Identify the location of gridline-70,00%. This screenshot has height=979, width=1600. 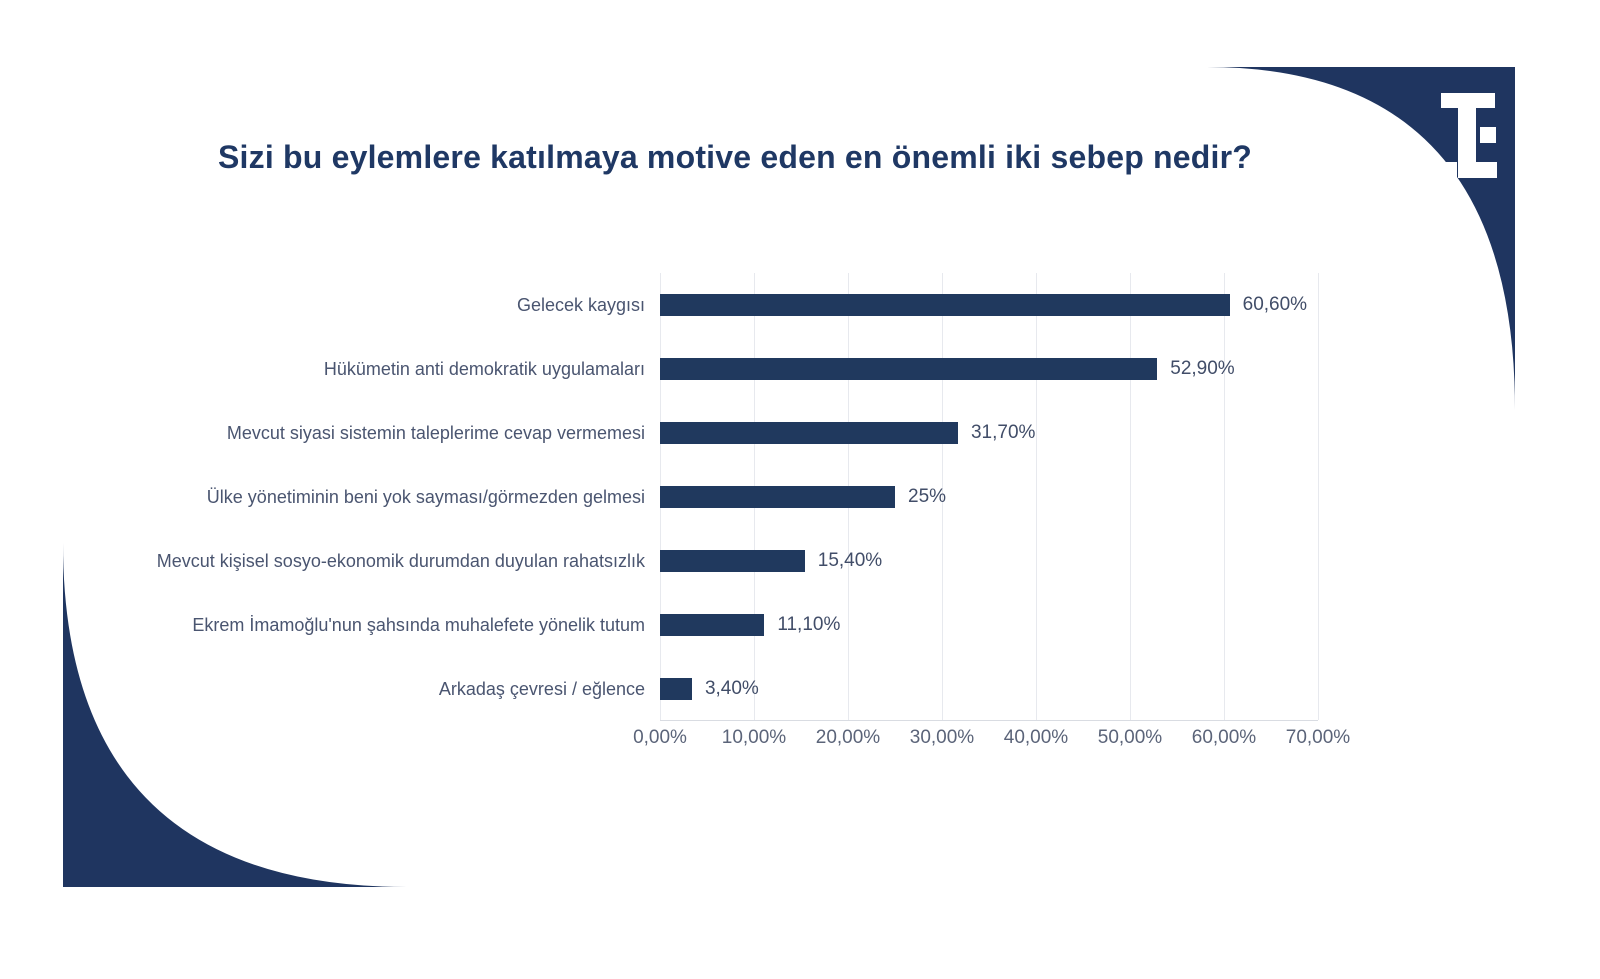
(1318, 496).